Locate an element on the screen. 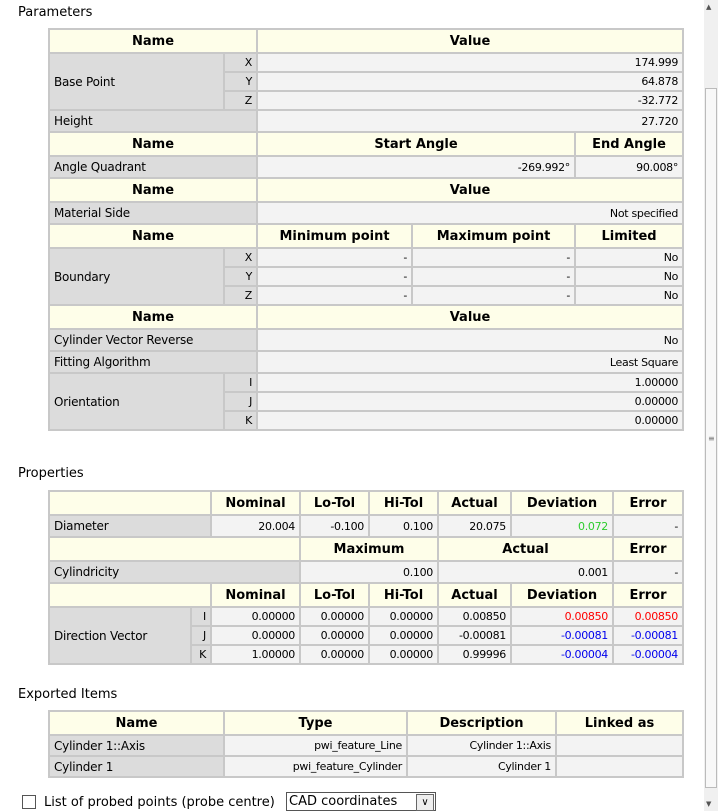  description-cell: Cylinder 1 is located at coordinates (481, 766).